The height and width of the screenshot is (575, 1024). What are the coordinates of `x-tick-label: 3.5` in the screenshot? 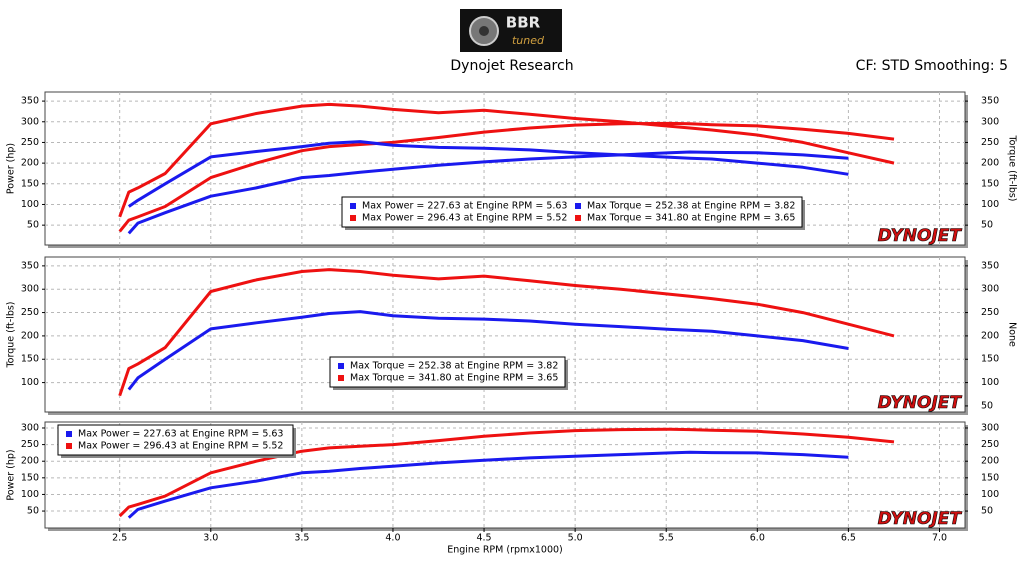 It's located at (301, 538).